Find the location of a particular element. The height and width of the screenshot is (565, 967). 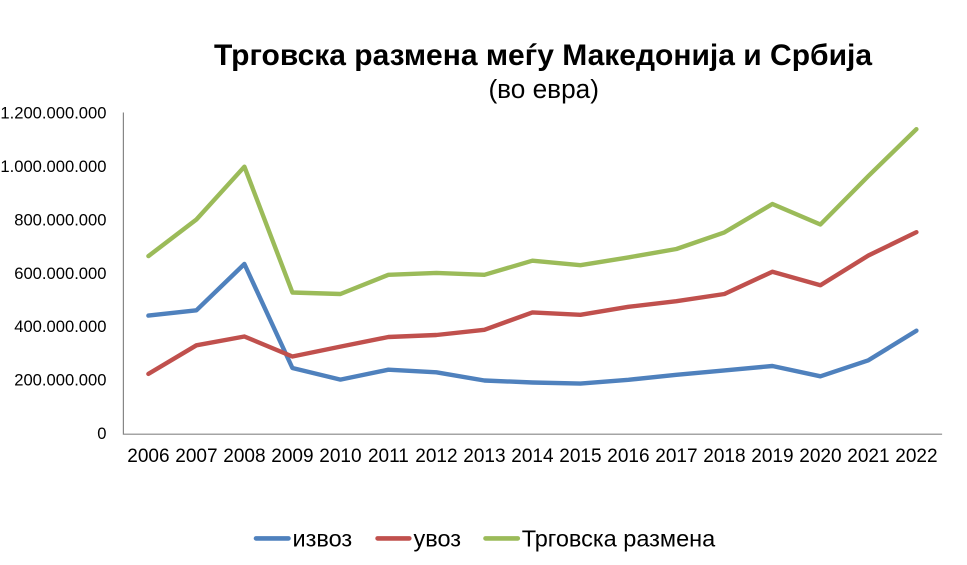

svg-text: (во евра) is located at coordinates (543, 89).